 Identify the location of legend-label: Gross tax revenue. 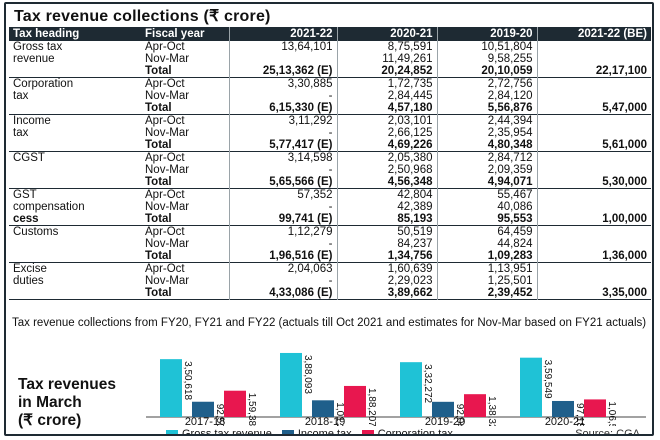
(227, 432).